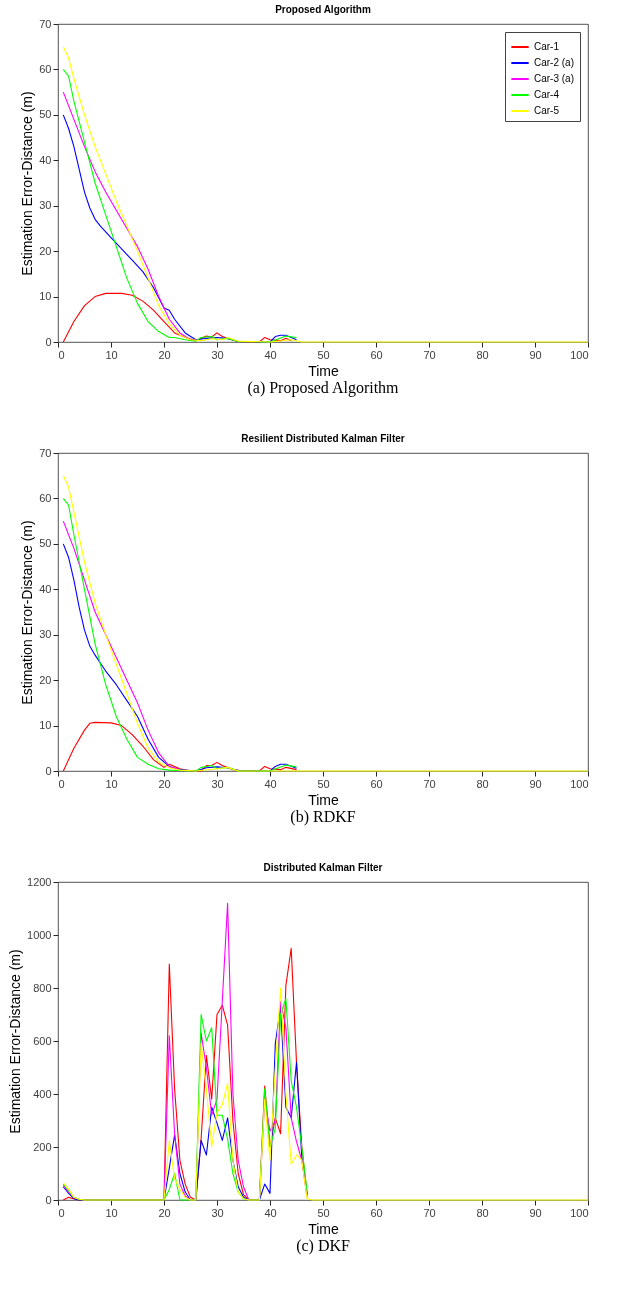  What do you see at coordinates (39, 934) in the screenshot?
I see `y-tick-label: 1000` at bounding box center [39, 934].